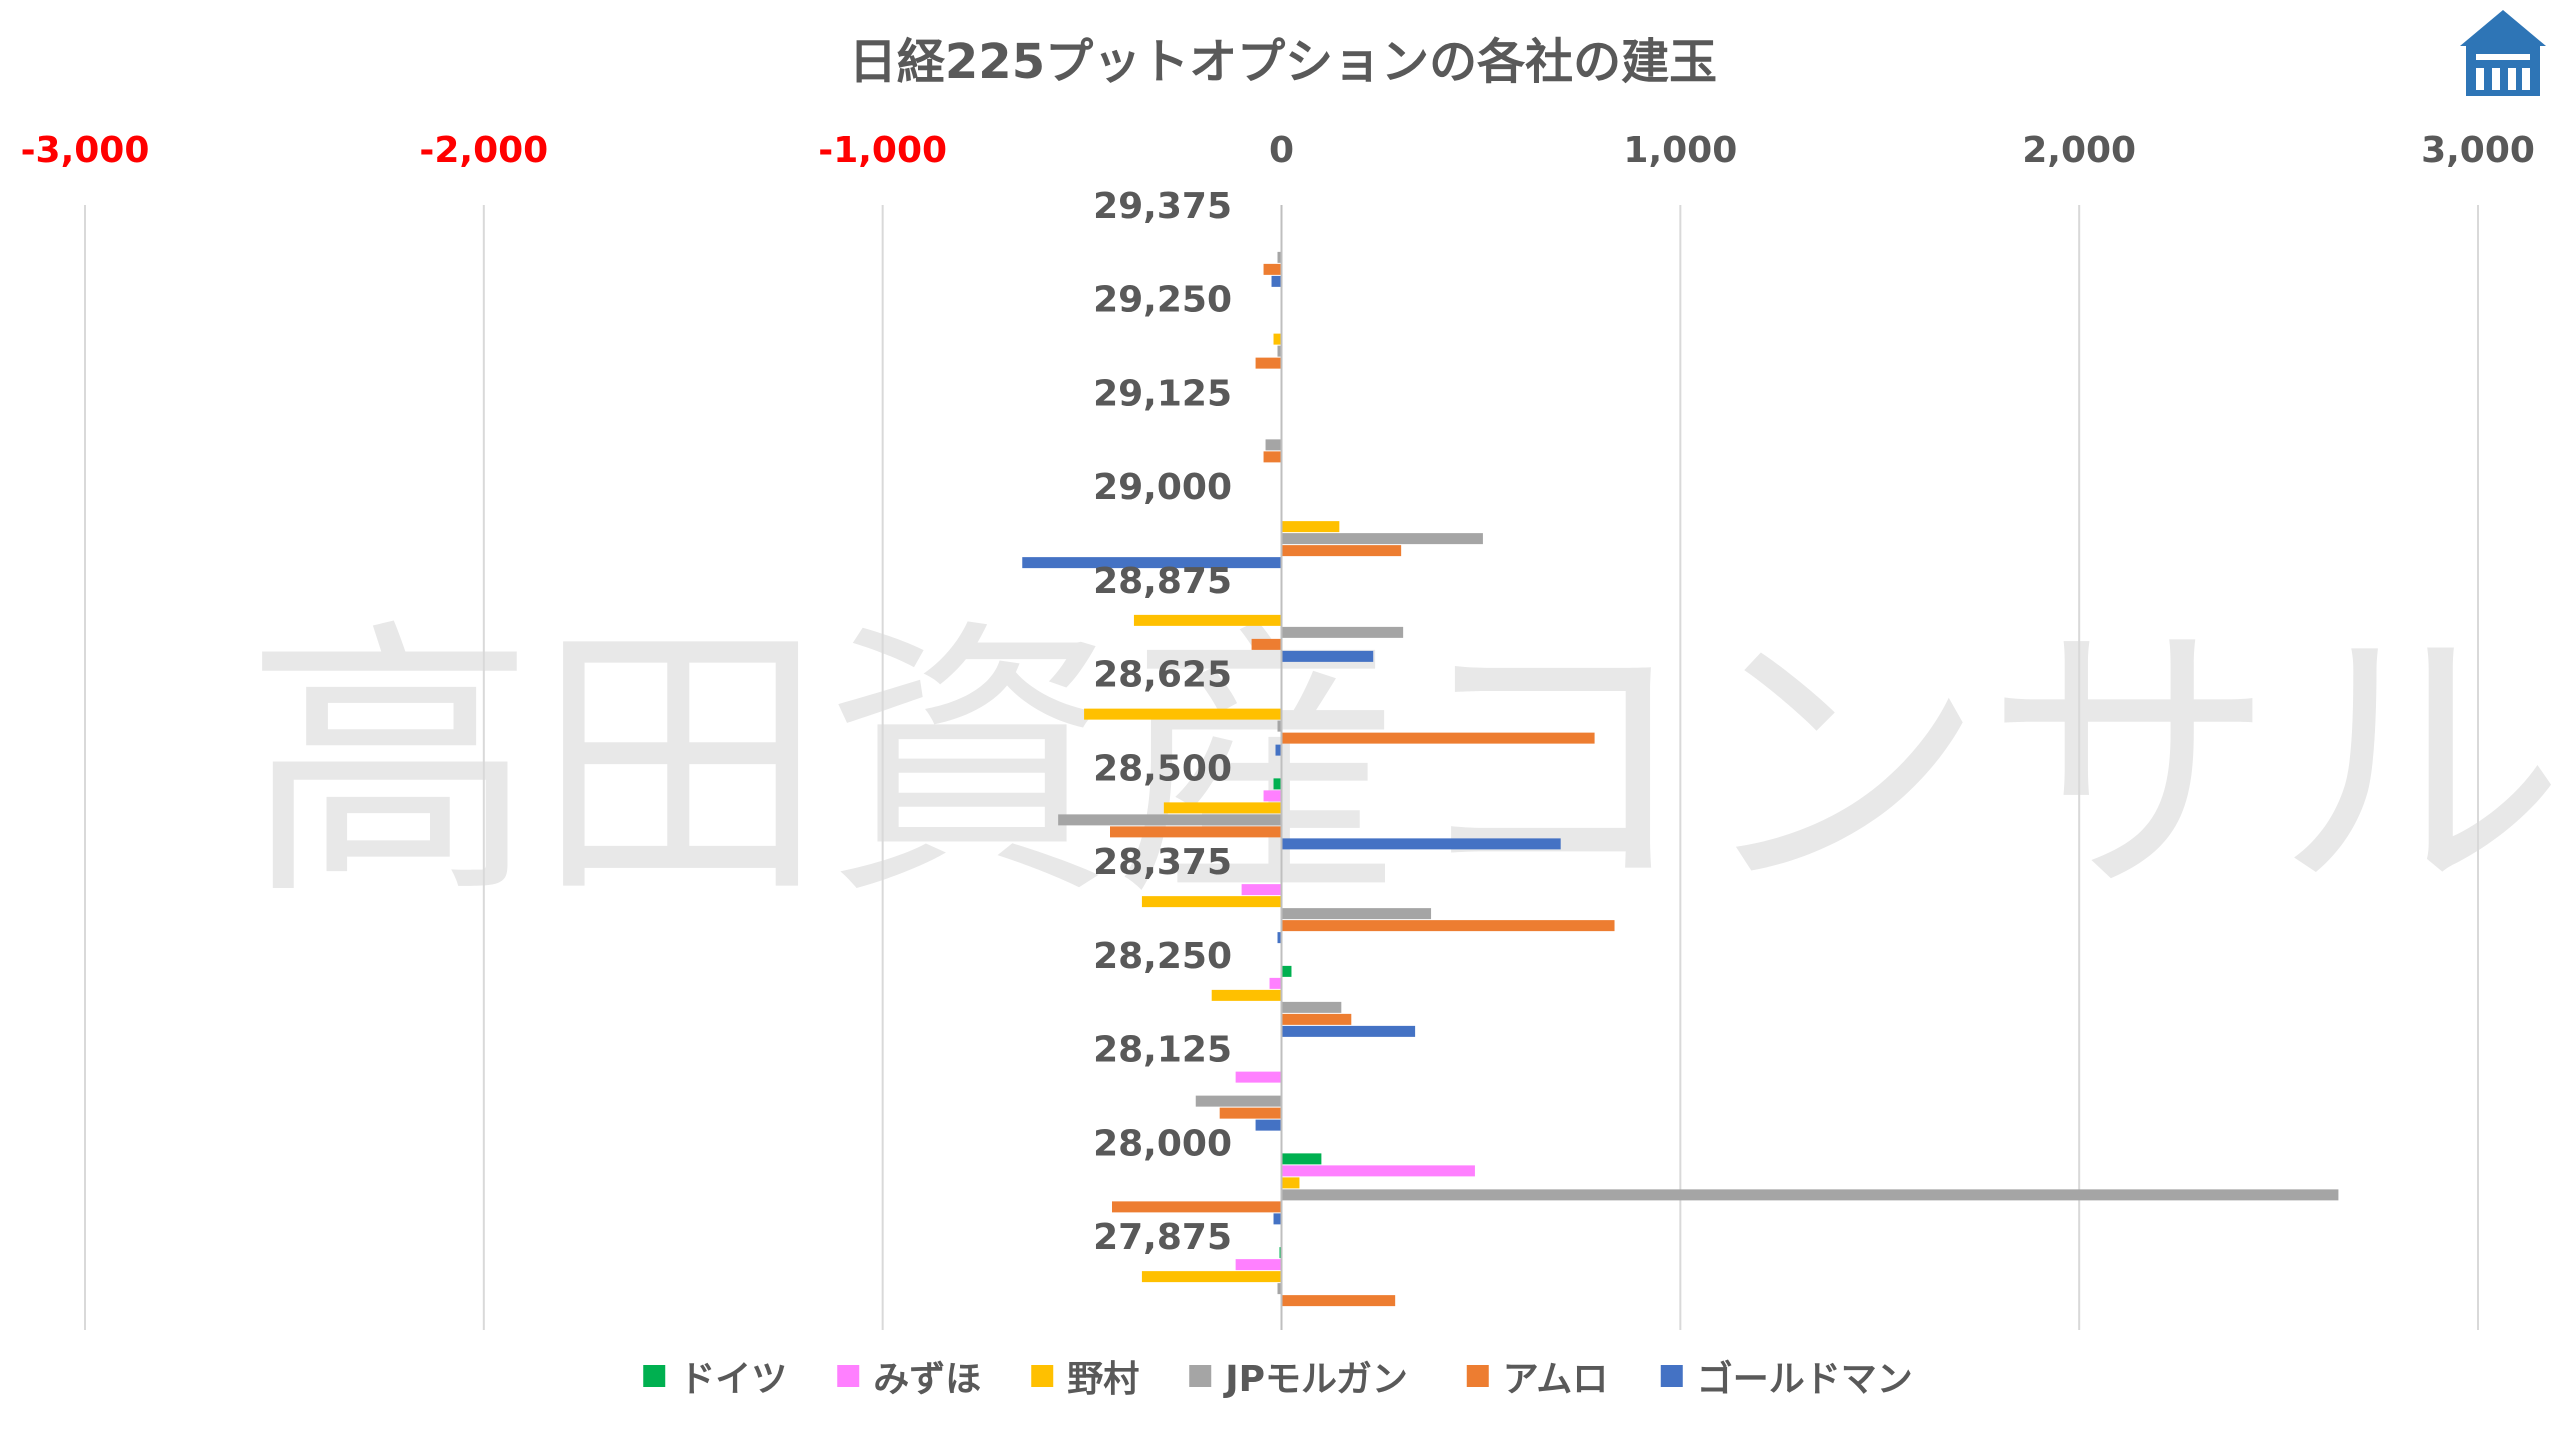 The height and width of the screenshot is (1435, 2556). Describe the element at coordinates (1162, 956) in the screenshot. I see `y-tick-label: 28,250` at that location.